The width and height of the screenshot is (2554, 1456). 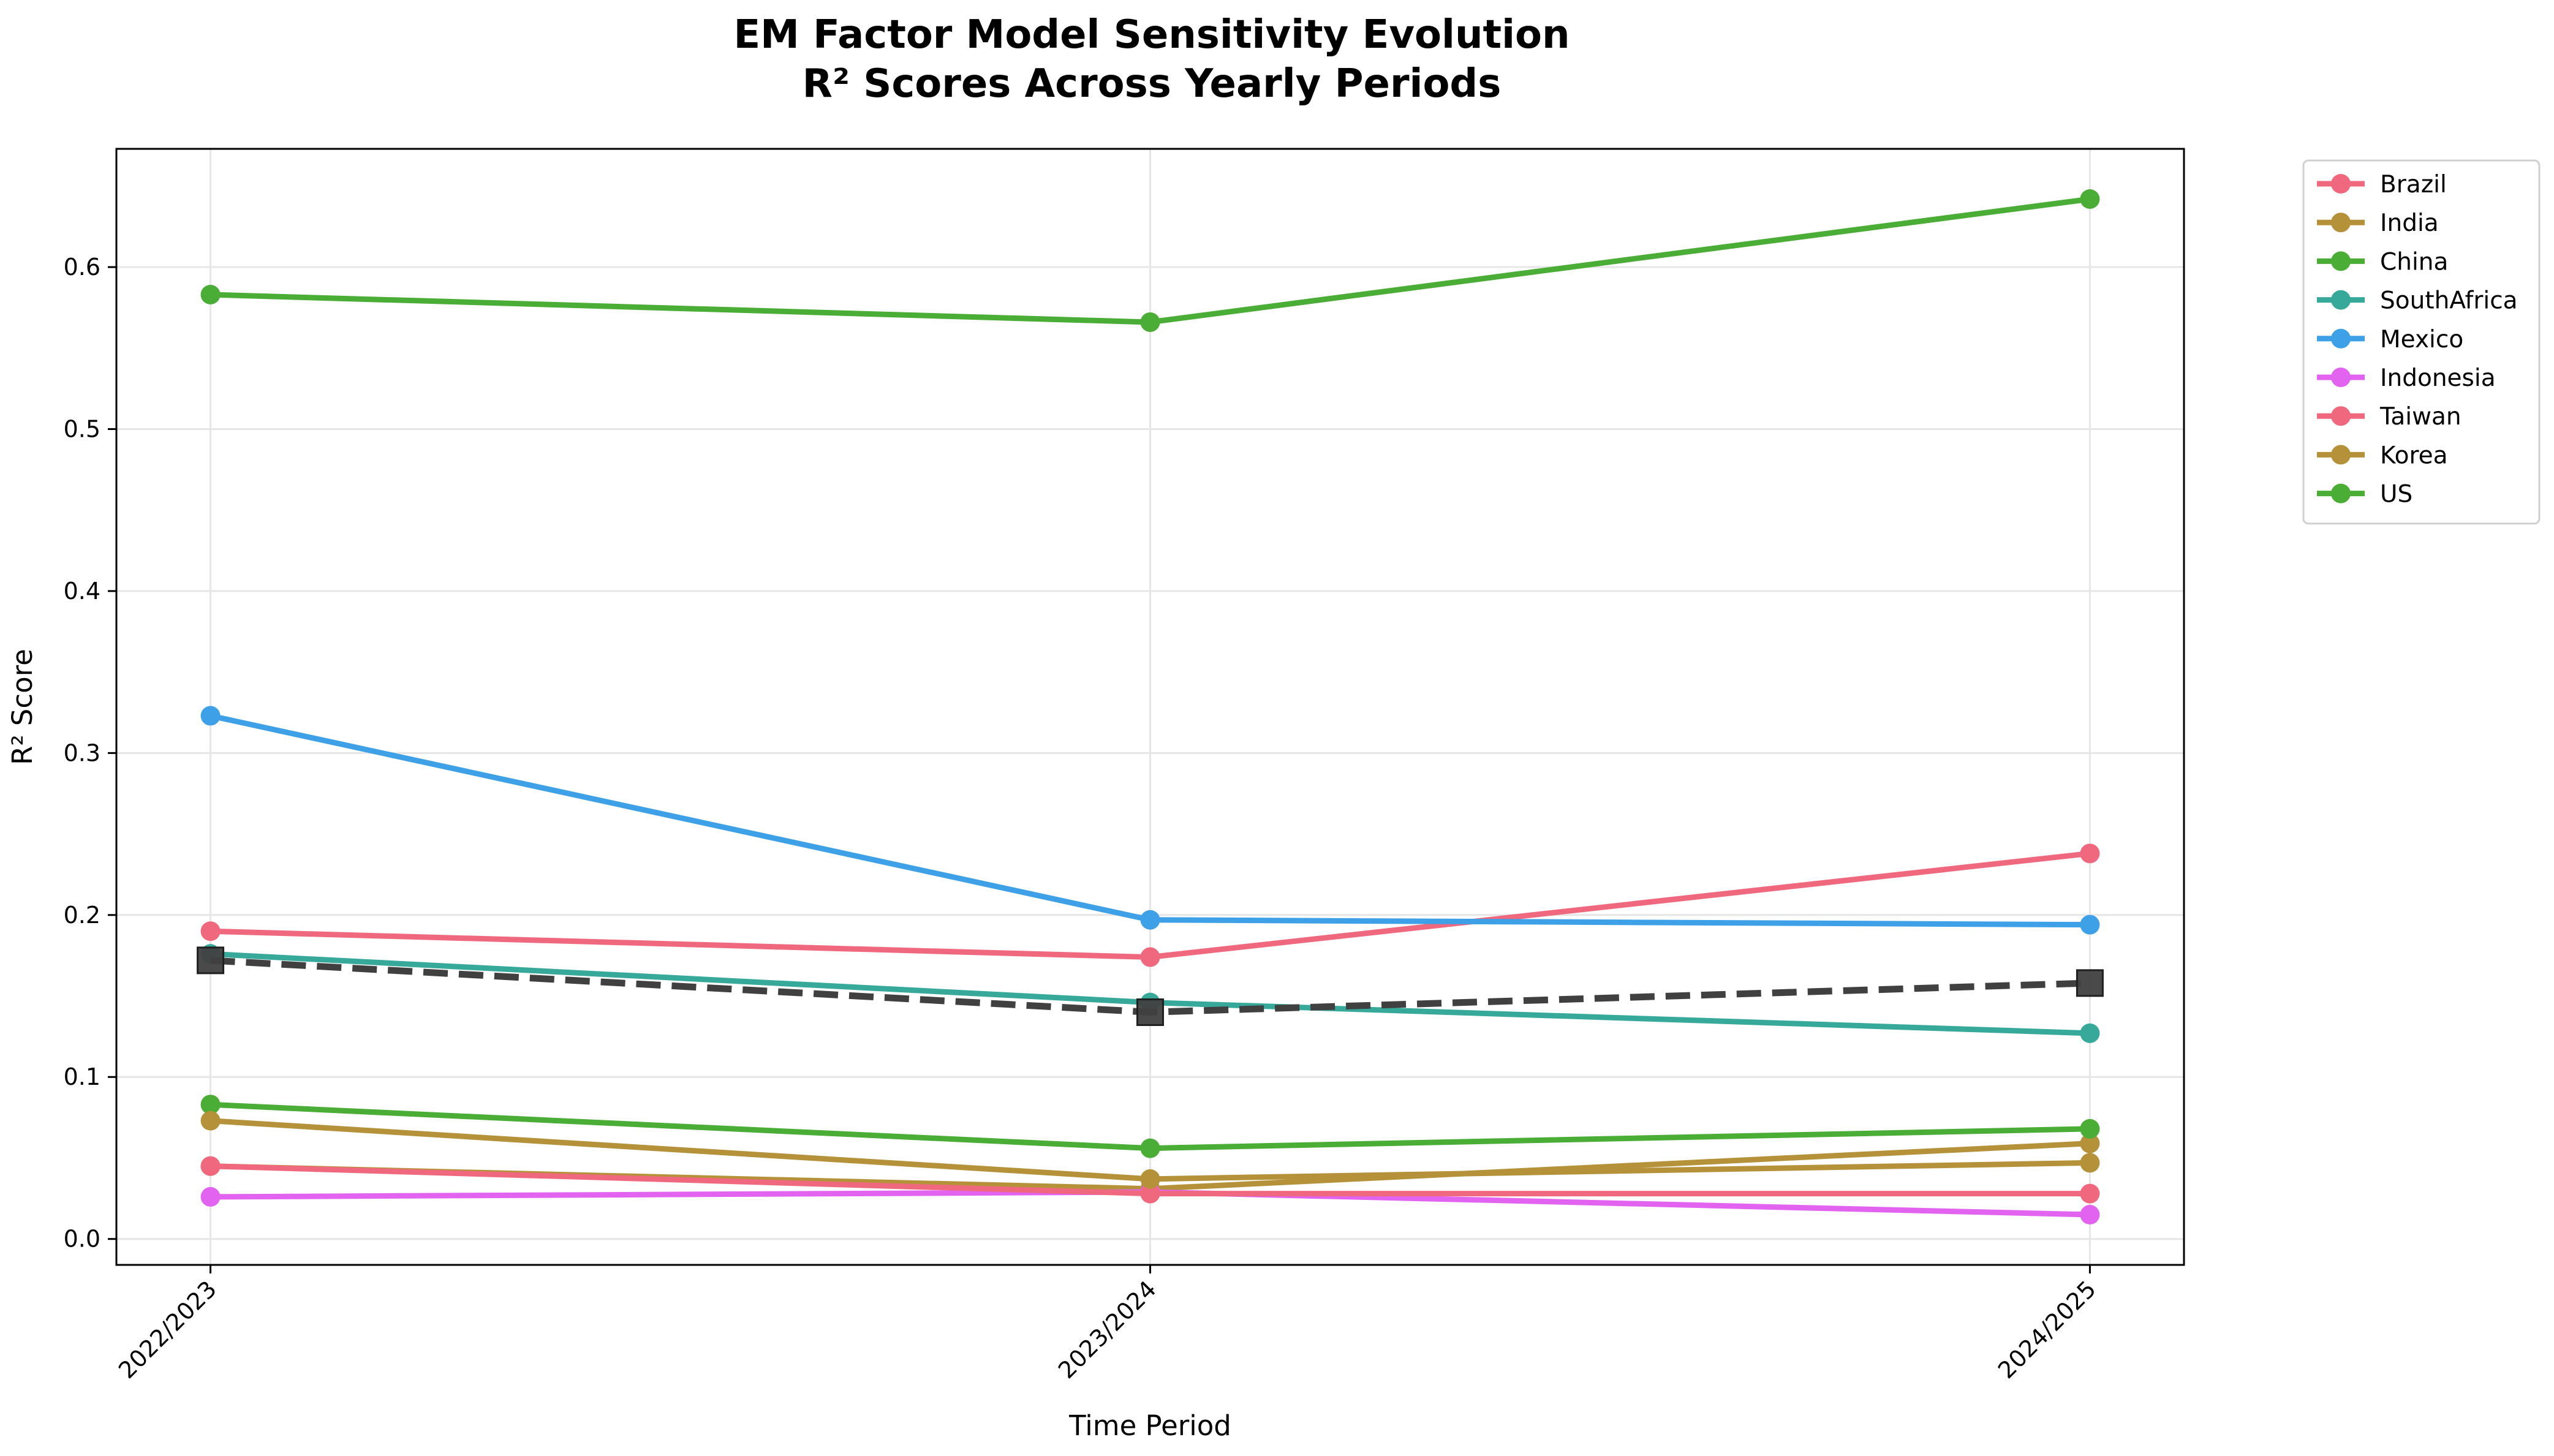 I want to click on legend-label: Taiwan, so click(x=2420, y=417).